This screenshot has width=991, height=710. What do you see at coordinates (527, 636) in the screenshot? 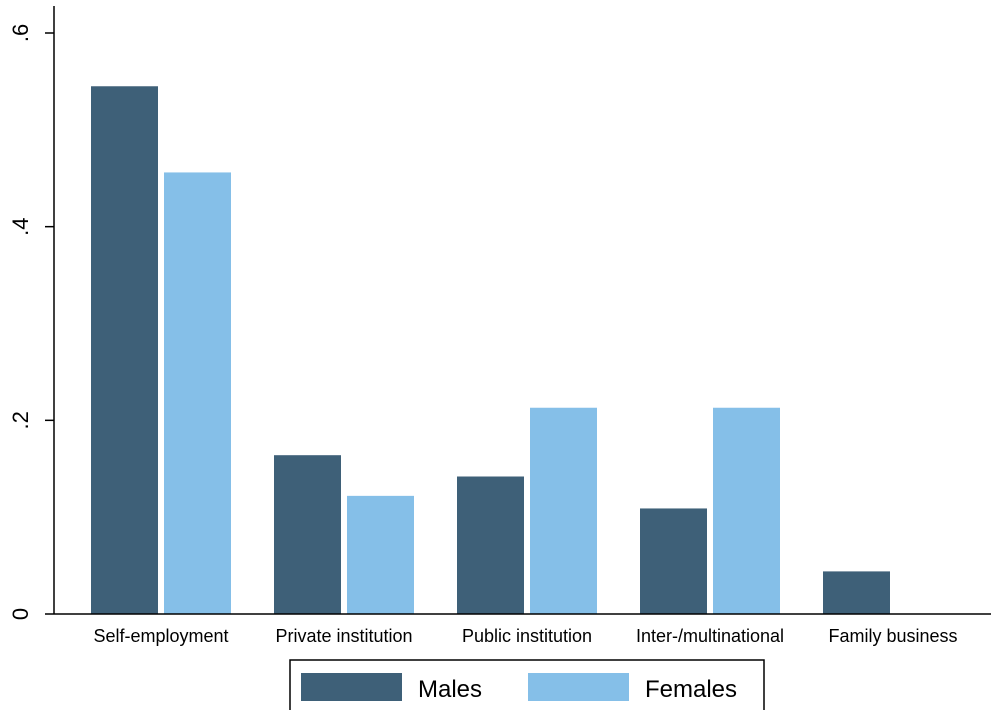
I see `x-tick-label: Public institution` at bounding box center [527, 636].